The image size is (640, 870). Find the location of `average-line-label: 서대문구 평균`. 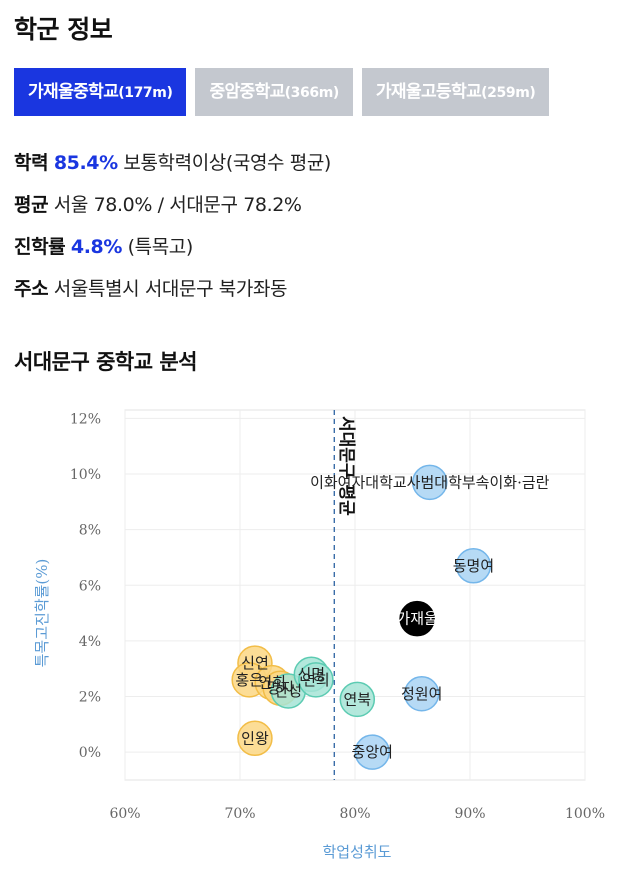

average-line-label: 서대문구 평균 is located at coordinates (346, 466).